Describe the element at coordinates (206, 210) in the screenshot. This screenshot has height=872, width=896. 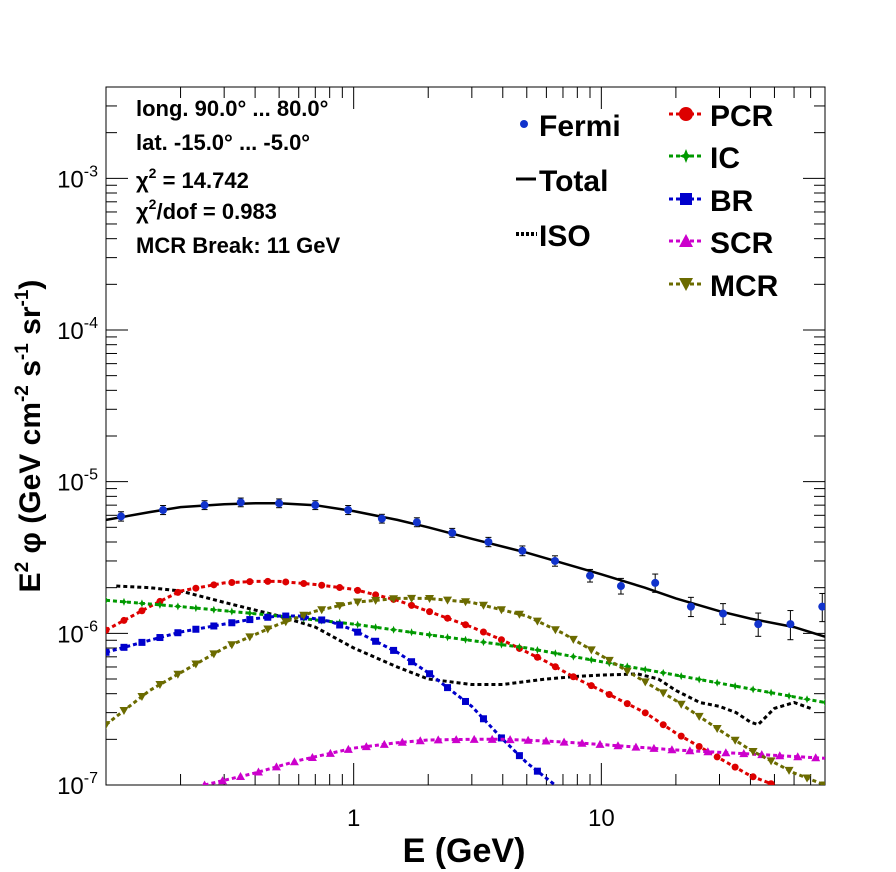
I see `info-chi2-dof: χ2/dof = 0.983` at that location.